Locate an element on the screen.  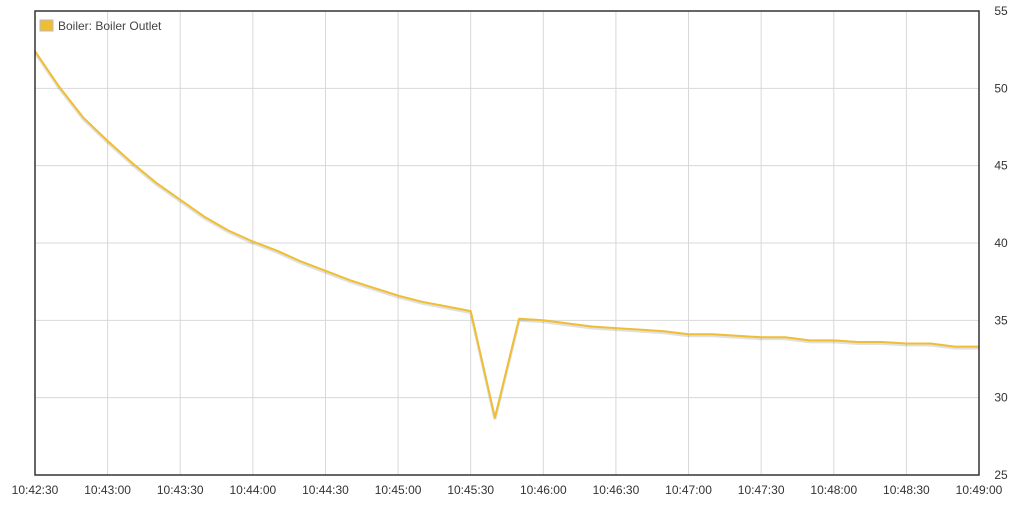
x-tick-label: 10:42:30 is located at coordinates (35, 490).